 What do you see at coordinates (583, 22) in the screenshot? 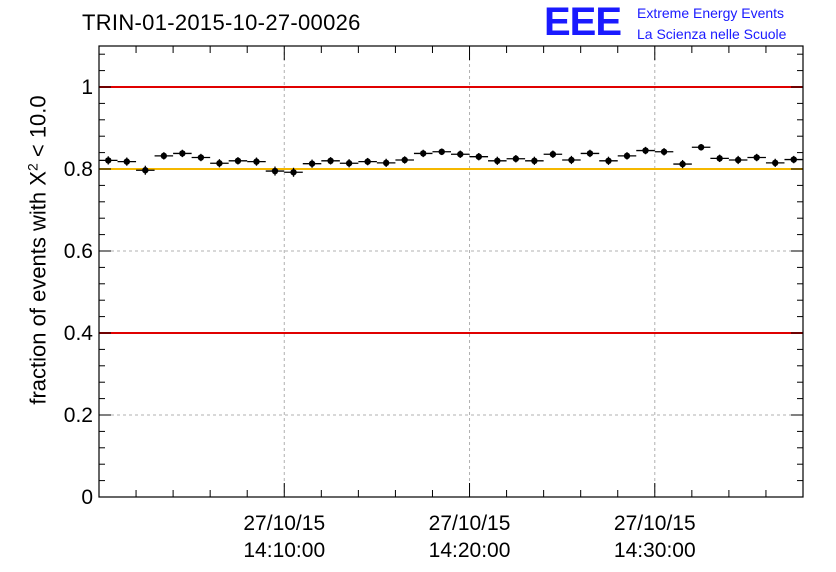
I see `logo-mark: EEE` at bounding box center [583, 22].